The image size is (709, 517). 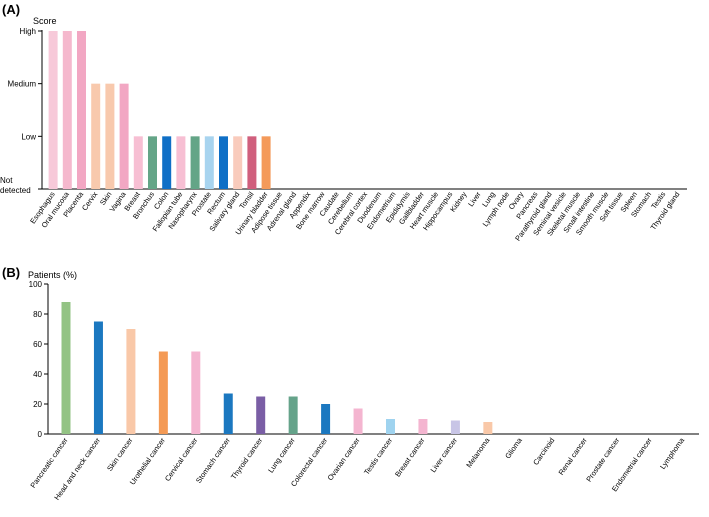 What do you see at coordinates (281, 455) in the screenshot?
I see `panel-b-category-label: Lung cancer` at bounding box center [281, 455].